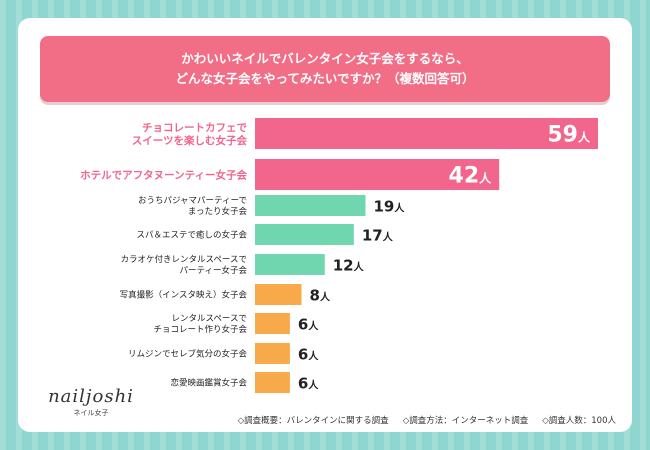  I want to click on footnote-respondents: ◇調査人数：100人, so click(579, 421).